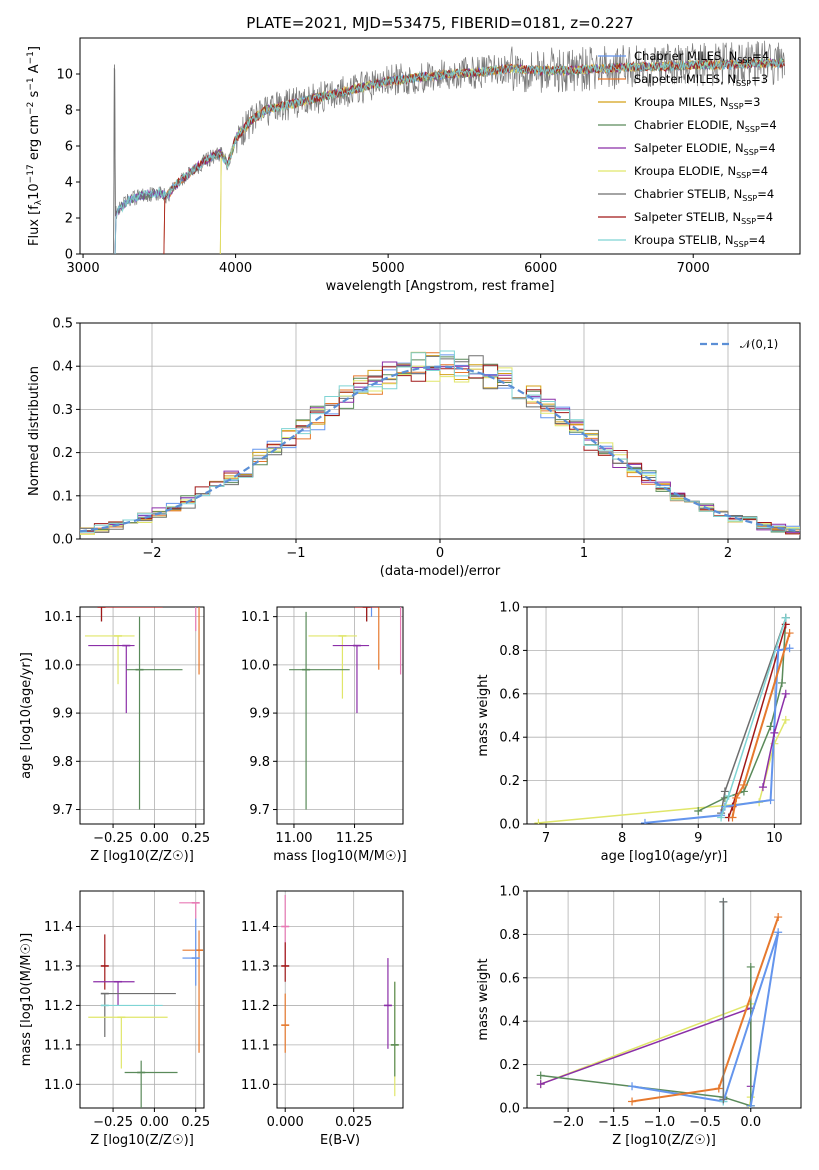 This screenshot has width=819, height=1170. What do you see at coordinates (614, 1122) in the screenshot?
I see `x-tick-label: −1.5` at bounding box center [614, 1122].